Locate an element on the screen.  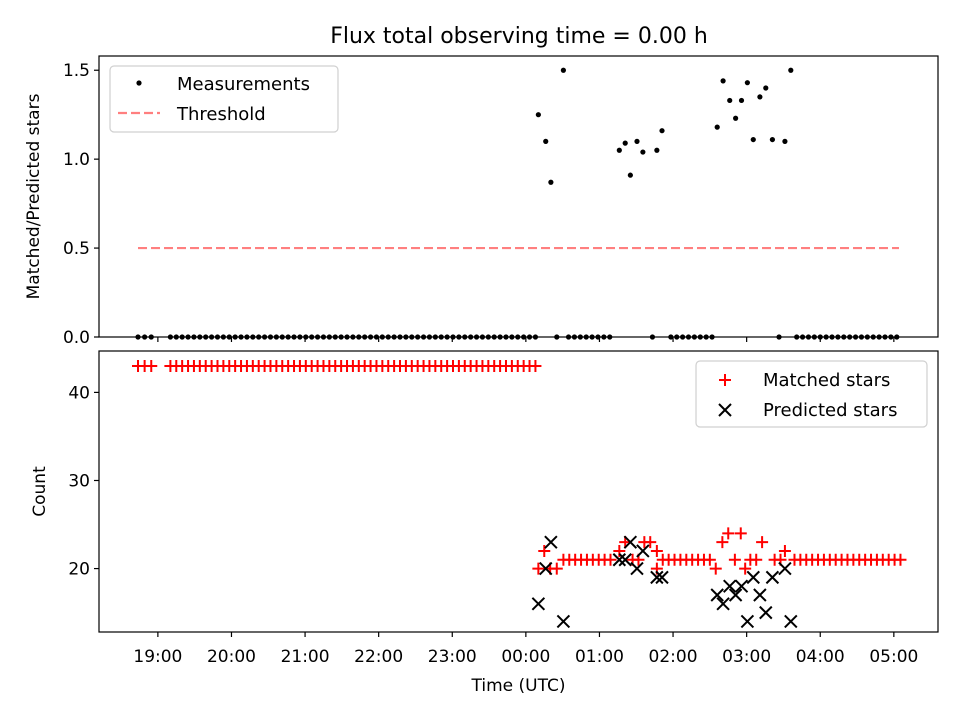
bottom-legend-box is located at coordinates (811, 394).